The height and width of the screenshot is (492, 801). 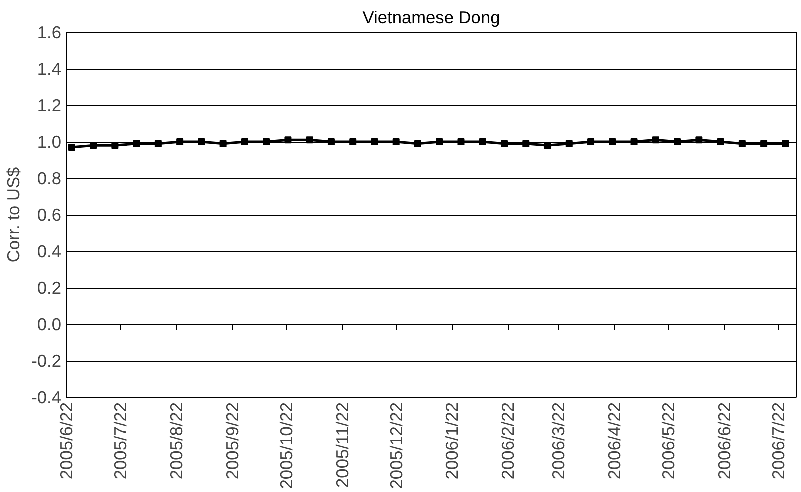 I want to click on y-tick-label: 0.8, so click(x=49, y=178).